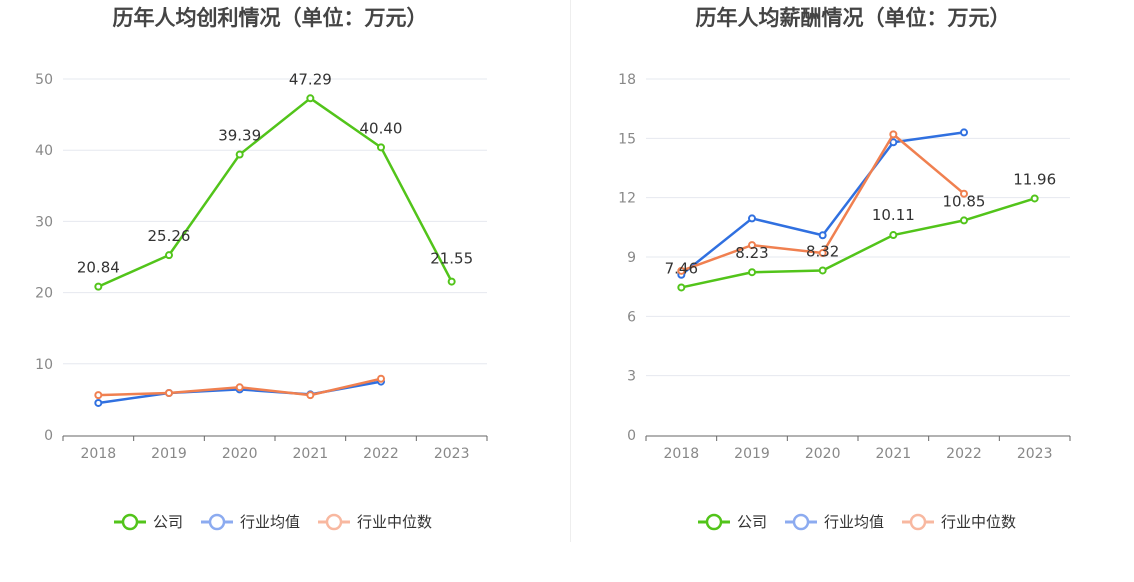 The height and width of the screenshot is (582, 1134). What do you see at coordinates (381, 454) in the screenshot?
I see `profit-x-tick-label: 2022` at bounding box center [381, 454].